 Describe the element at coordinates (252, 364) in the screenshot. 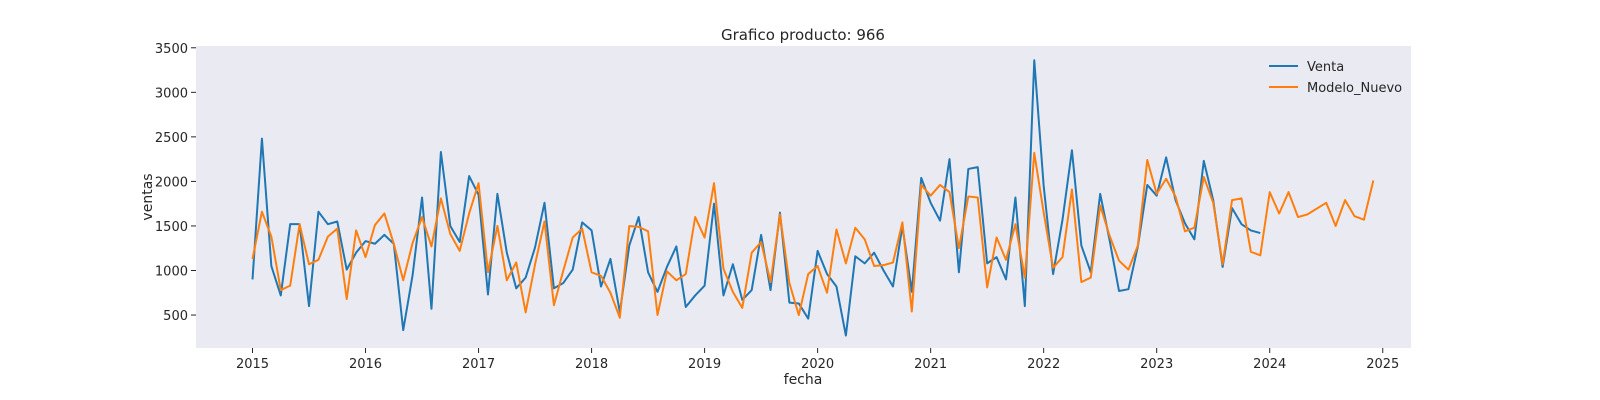

I see `x-tick-label: 2015` at that location.